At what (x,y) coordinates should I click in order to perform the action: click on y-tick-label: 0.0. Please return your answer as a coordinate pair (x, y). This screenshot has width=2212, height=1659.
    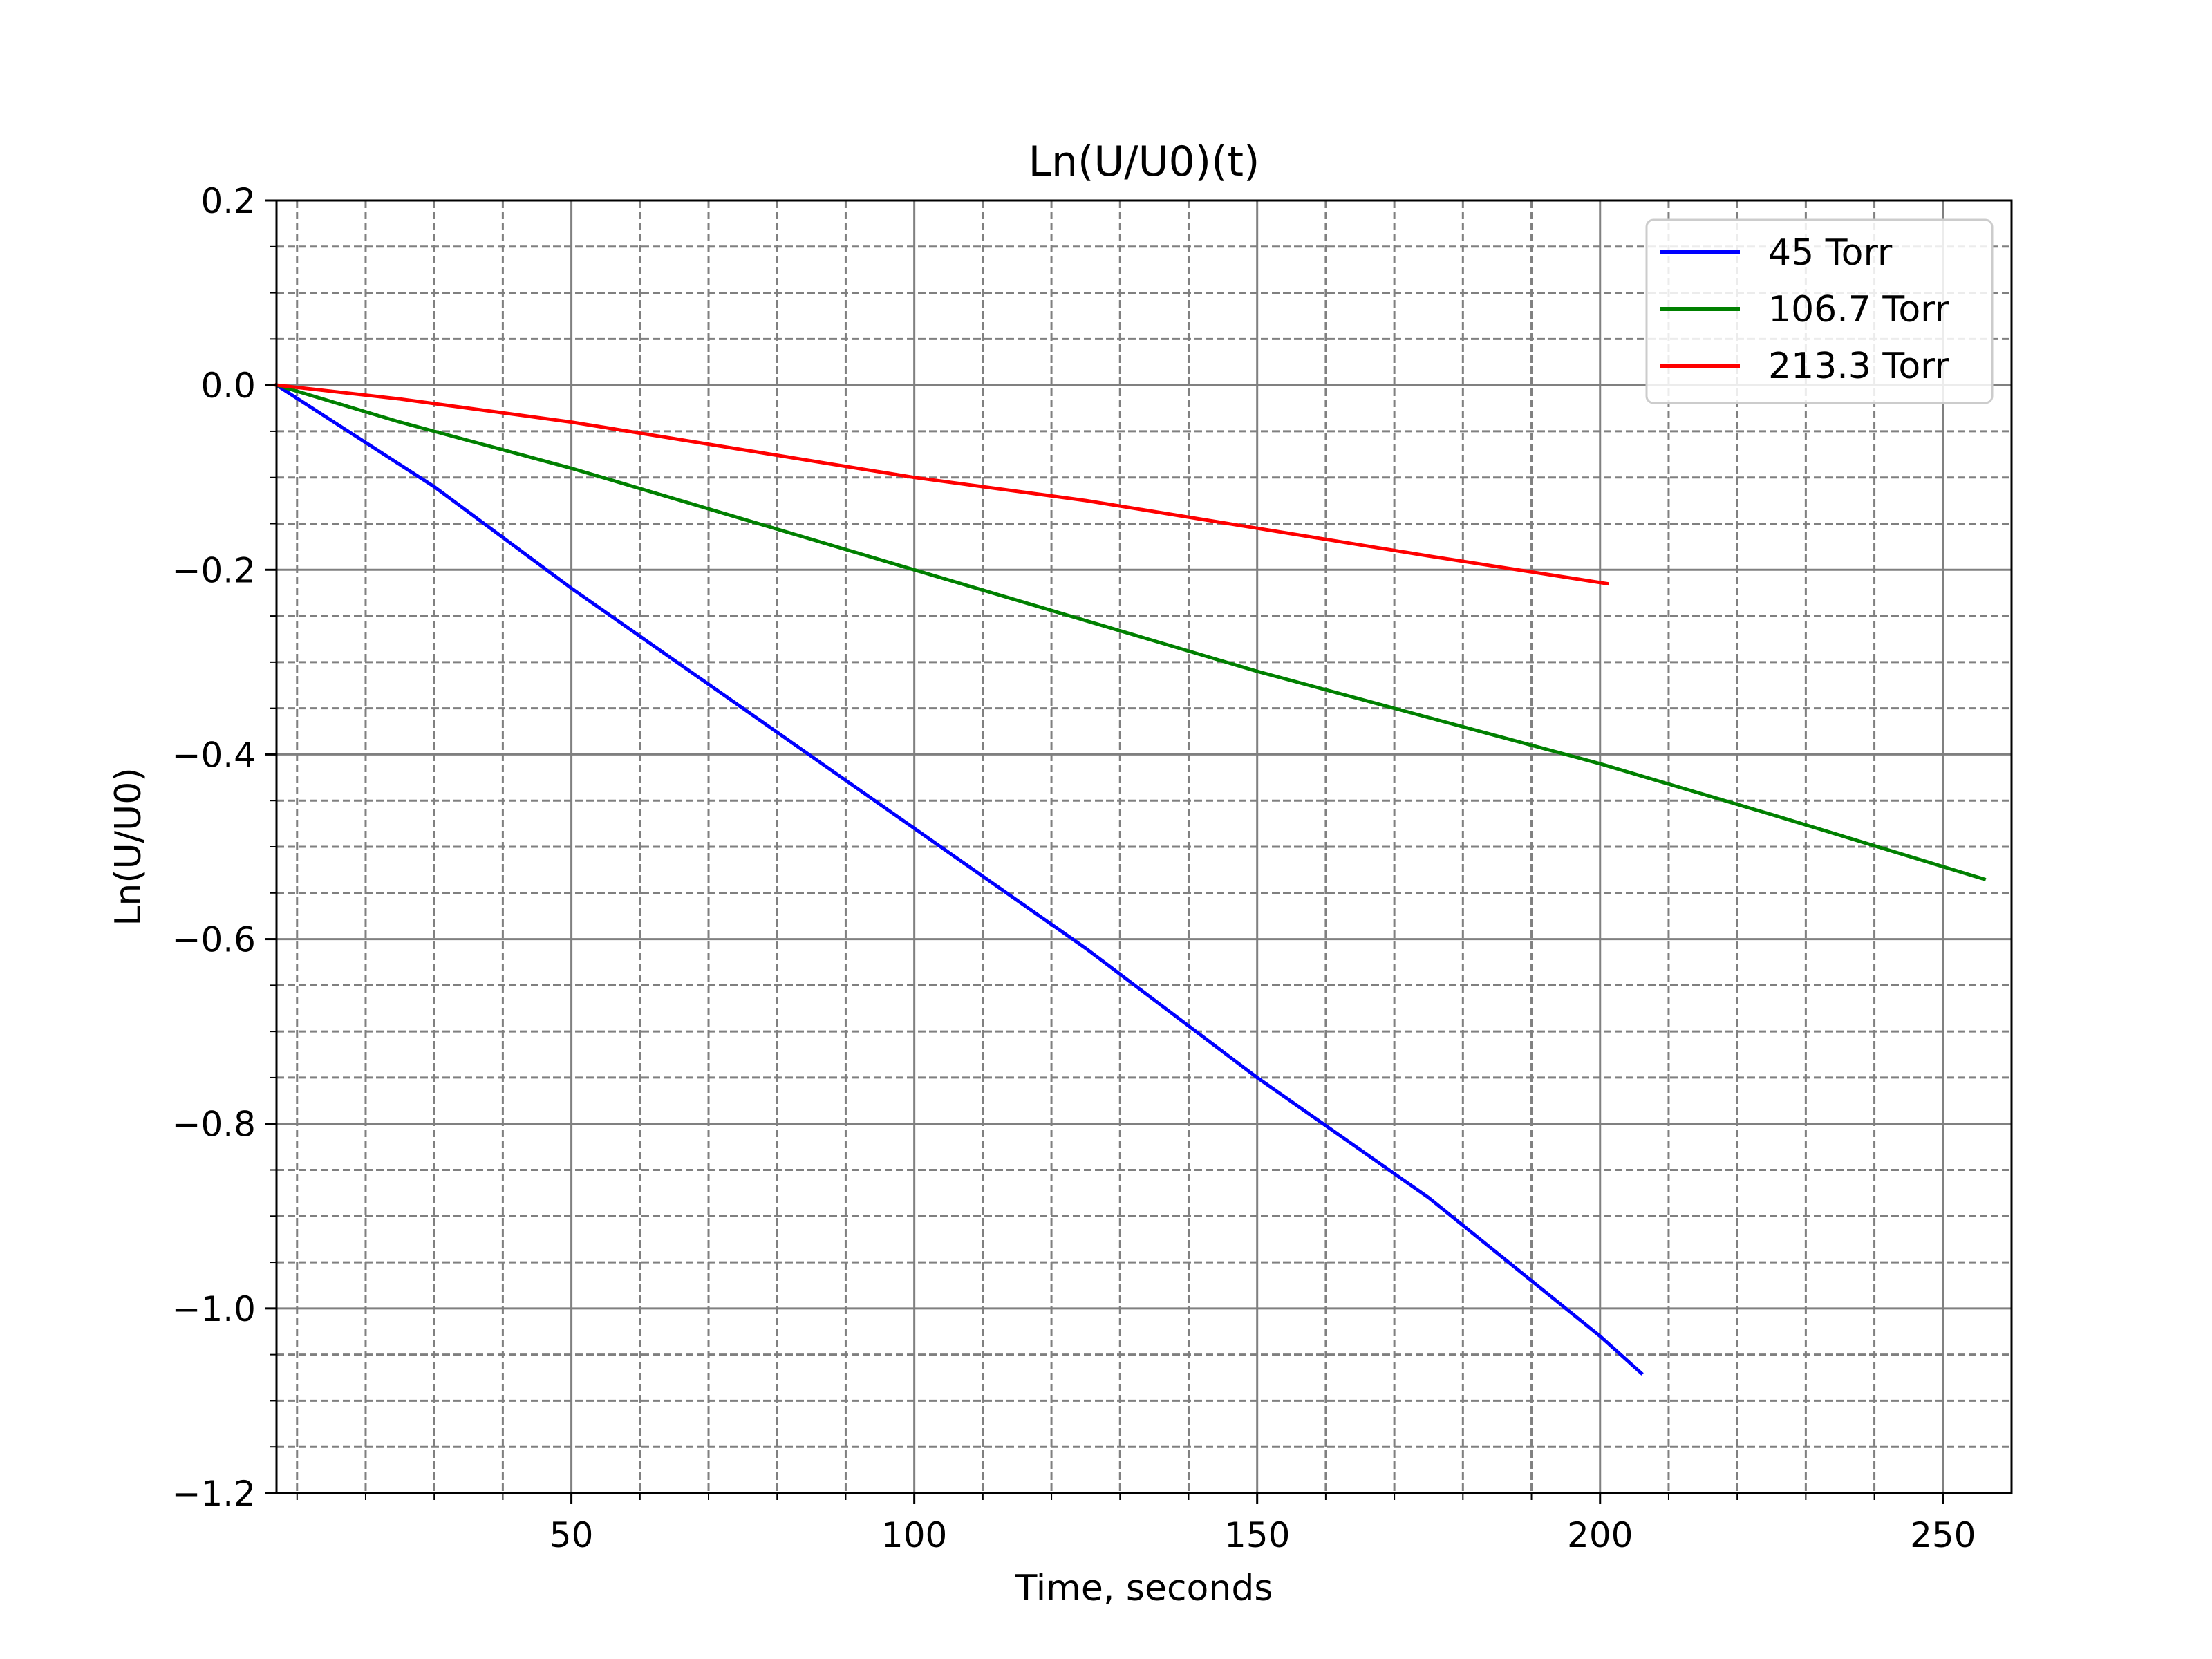
    Looking at the image, I should click on (228, 386).